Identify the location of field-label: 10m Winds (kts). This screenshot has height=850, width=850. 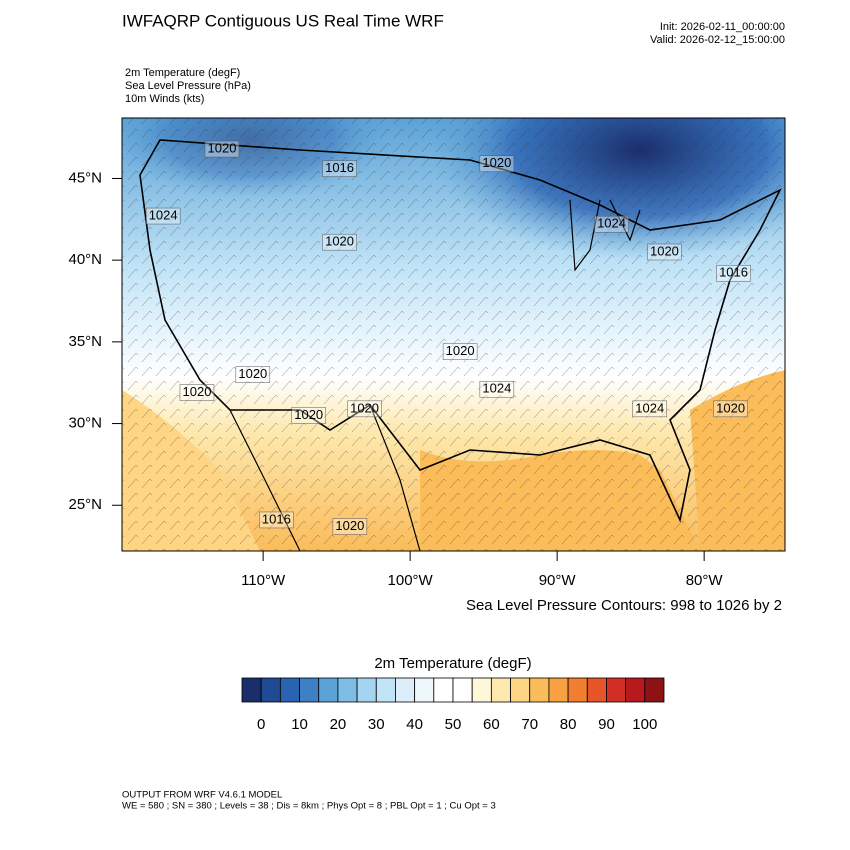
(164, 99).